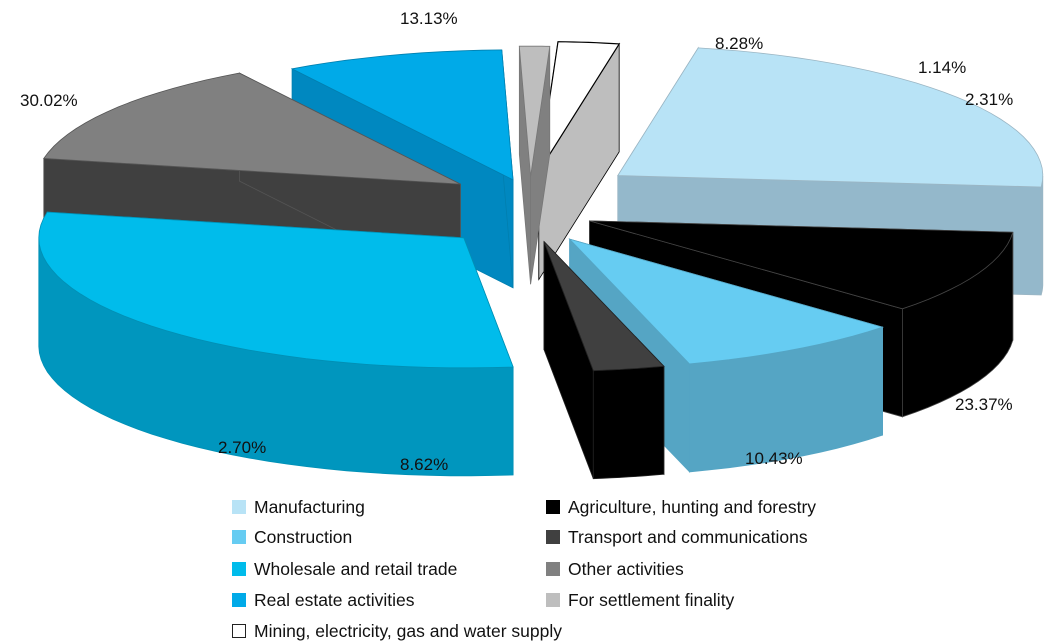 This screenshot has height=644, width=1062. What do you see at coordinates (604, 360) in the screenshot?
I see `pie-slice-transport-and-communications` at bounding box center [604, 360].